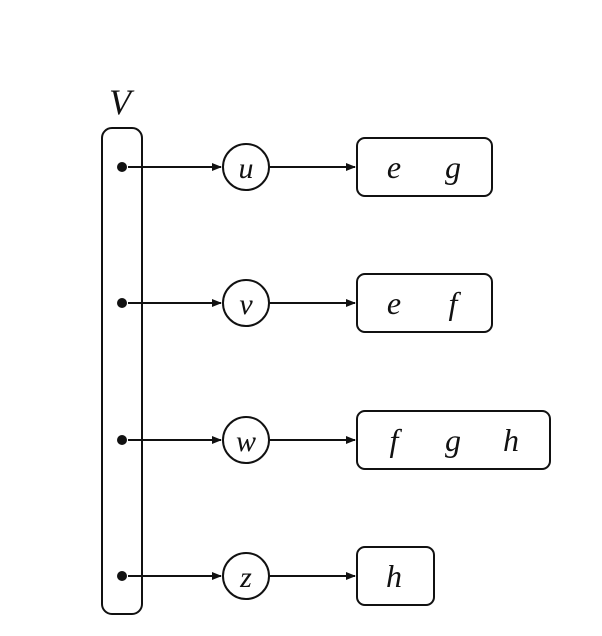 The height and width of the screenshot is (636, 602). What do you see at coordinates (424, 167) in the screenshot?
I see `adjacency-list-u` at bounding box center [424, 167].